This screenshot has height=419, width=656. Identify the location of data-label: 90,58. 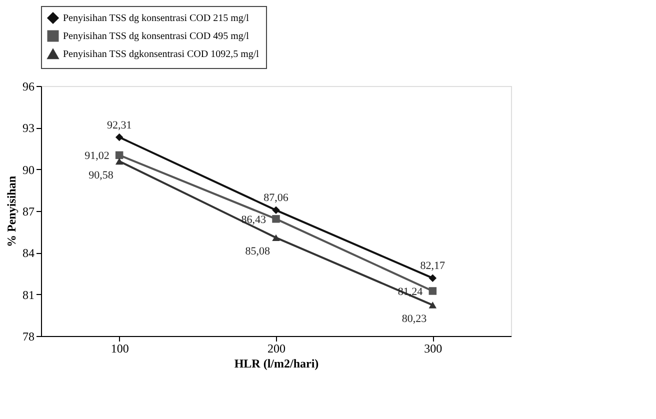
(101, 175).